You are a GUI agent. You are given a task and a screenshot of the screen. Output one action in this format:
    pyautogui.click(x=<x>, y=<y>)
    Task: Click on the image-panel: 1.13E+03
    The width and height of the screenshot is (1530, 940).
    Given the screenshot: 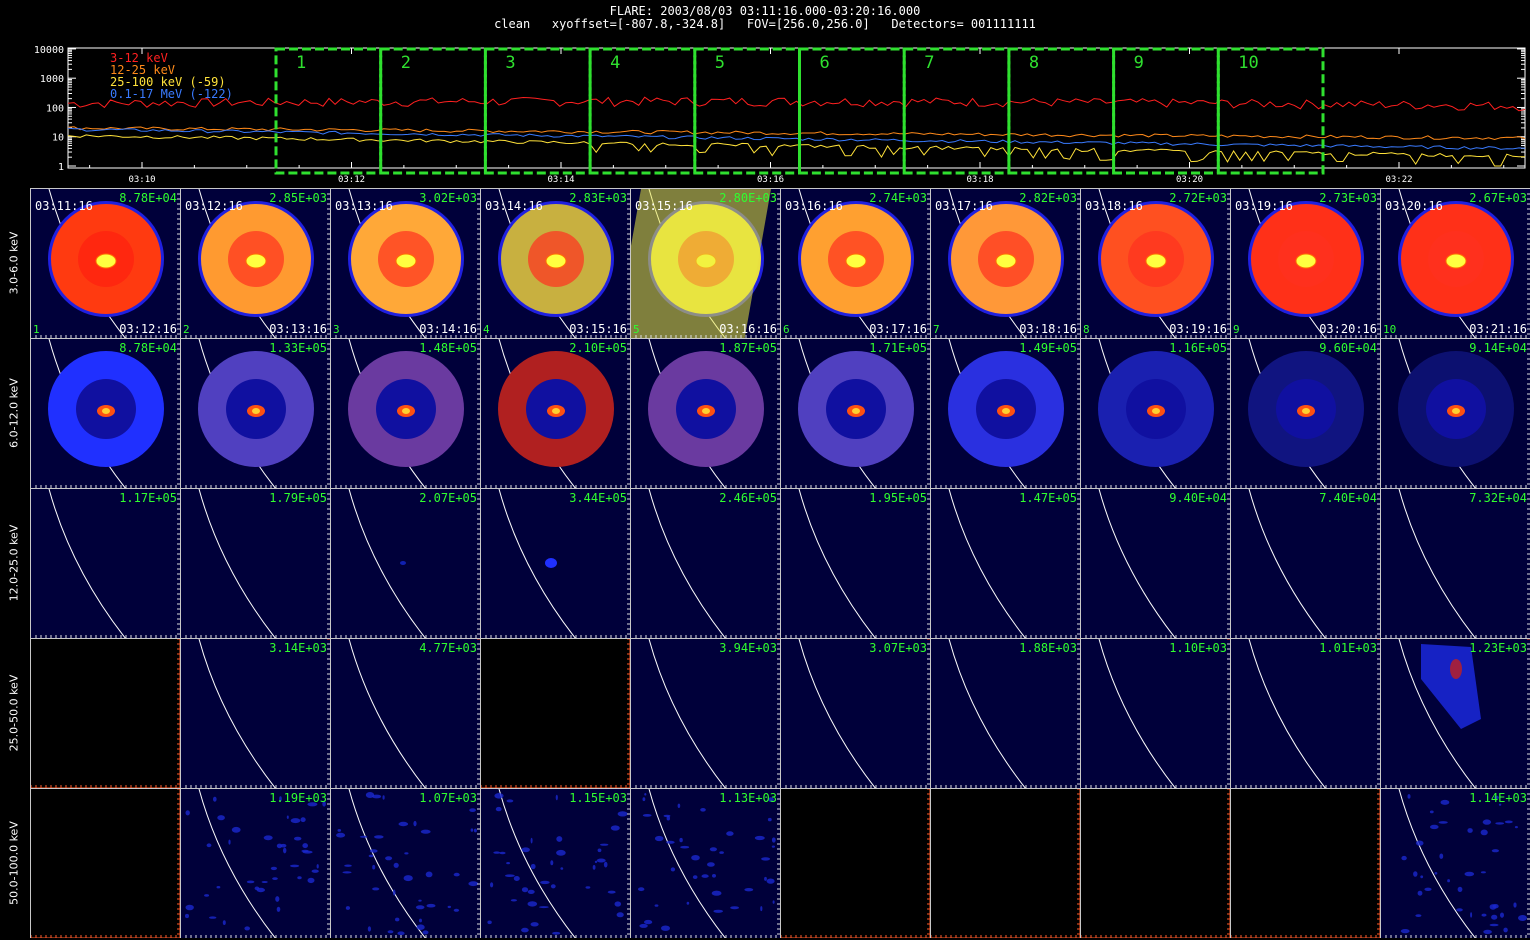 What is the action you would take?
    pyautogui.click(x=705, y=863)
    